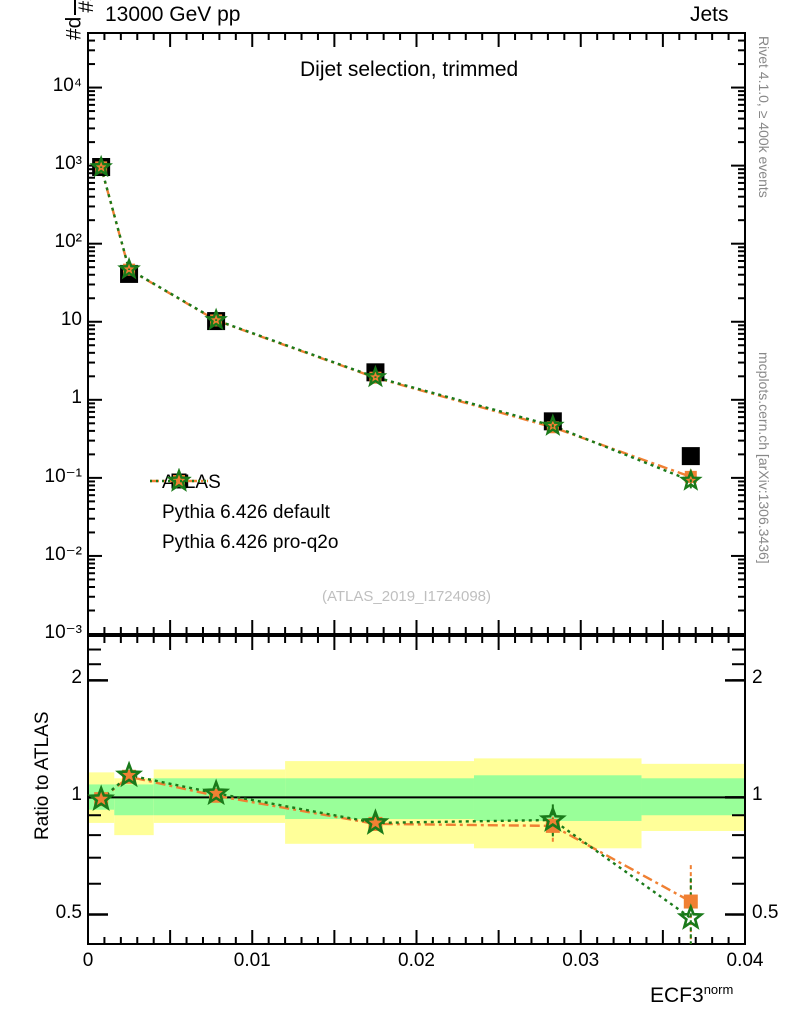 This screenshot has width=786, height=1024. I want to click on xtick-label: 0.03, so click(581, 960).